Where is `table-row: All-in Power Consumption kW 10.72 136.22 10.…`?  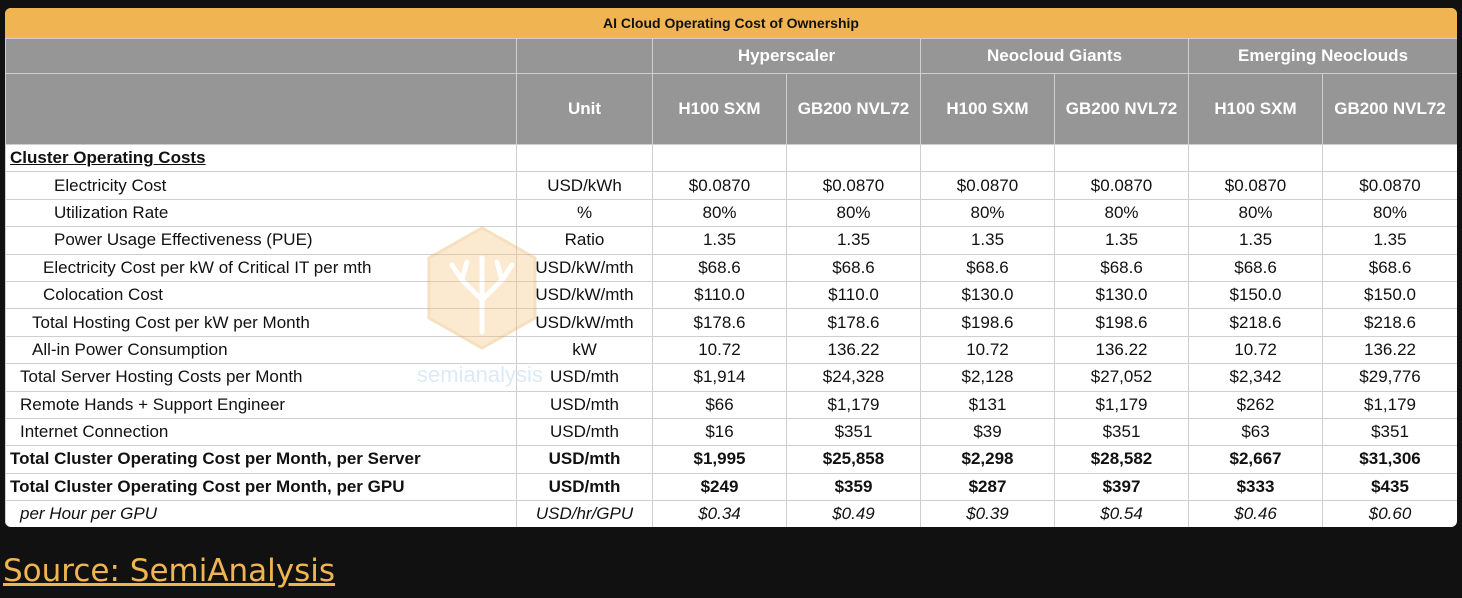 table-row: All-in Power Consumption kW 10.72 136.22 10.… is located at coordinates (731, 350).